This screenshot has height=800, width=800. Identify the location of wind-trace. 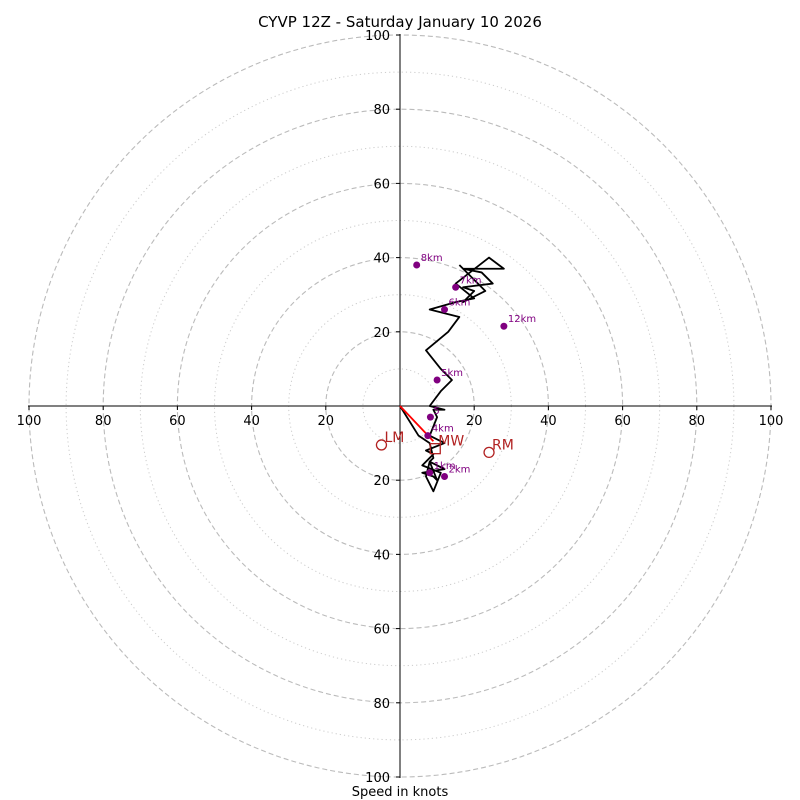
(452, 374).